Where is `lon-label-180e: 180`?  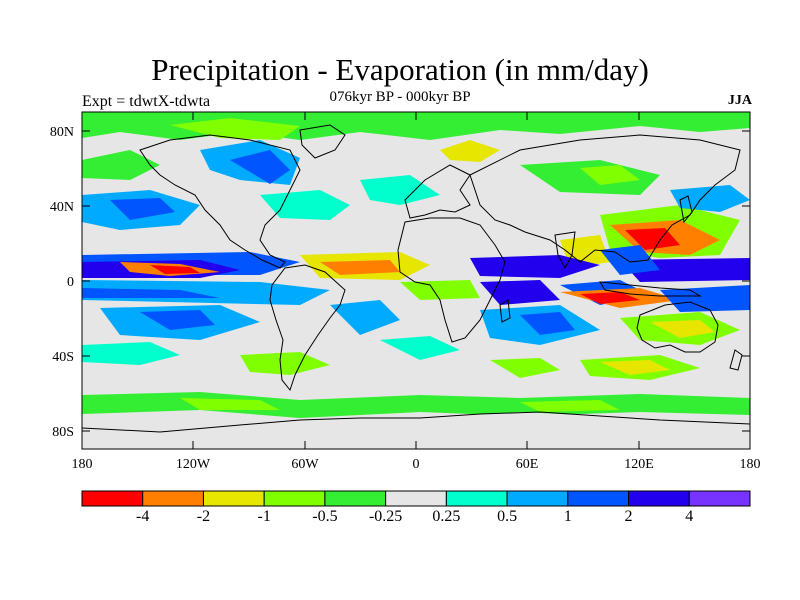 lon-label-180e: 180 is located at coordinates (750, 464).